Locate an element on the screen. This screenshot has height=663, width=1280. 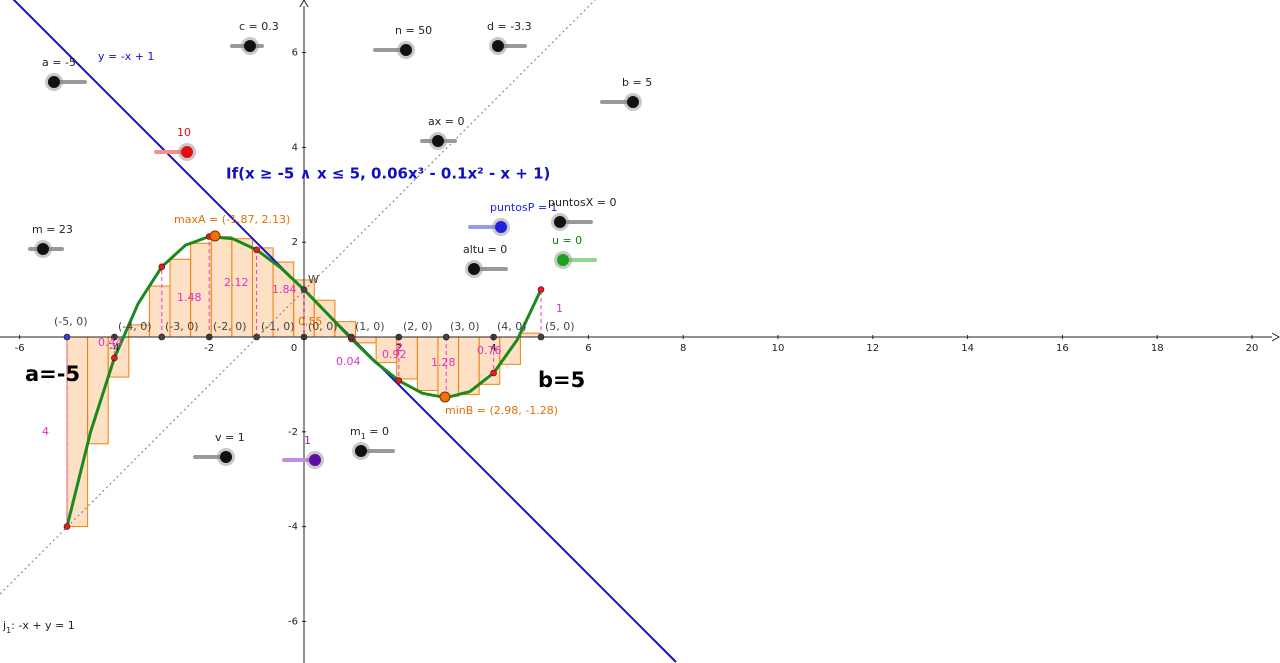
x-tick-label: 18 is located at coordinates (1157, 348).